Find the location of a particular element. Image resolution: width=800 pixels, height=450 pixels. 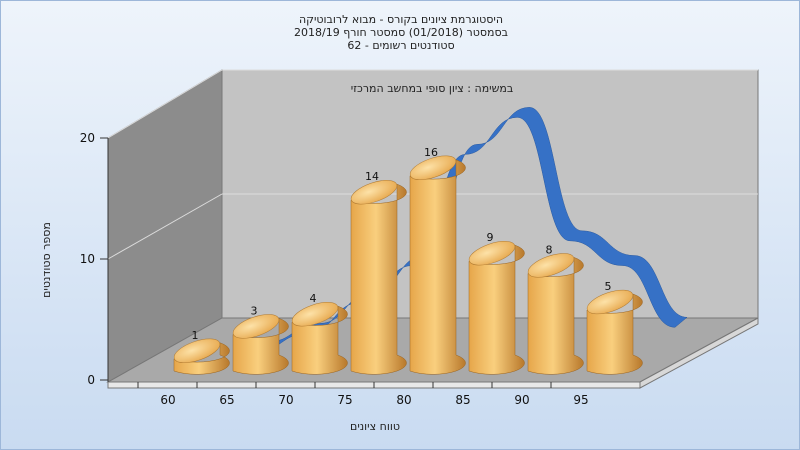

bar-group: 4 is located at coordinates (319, 333).